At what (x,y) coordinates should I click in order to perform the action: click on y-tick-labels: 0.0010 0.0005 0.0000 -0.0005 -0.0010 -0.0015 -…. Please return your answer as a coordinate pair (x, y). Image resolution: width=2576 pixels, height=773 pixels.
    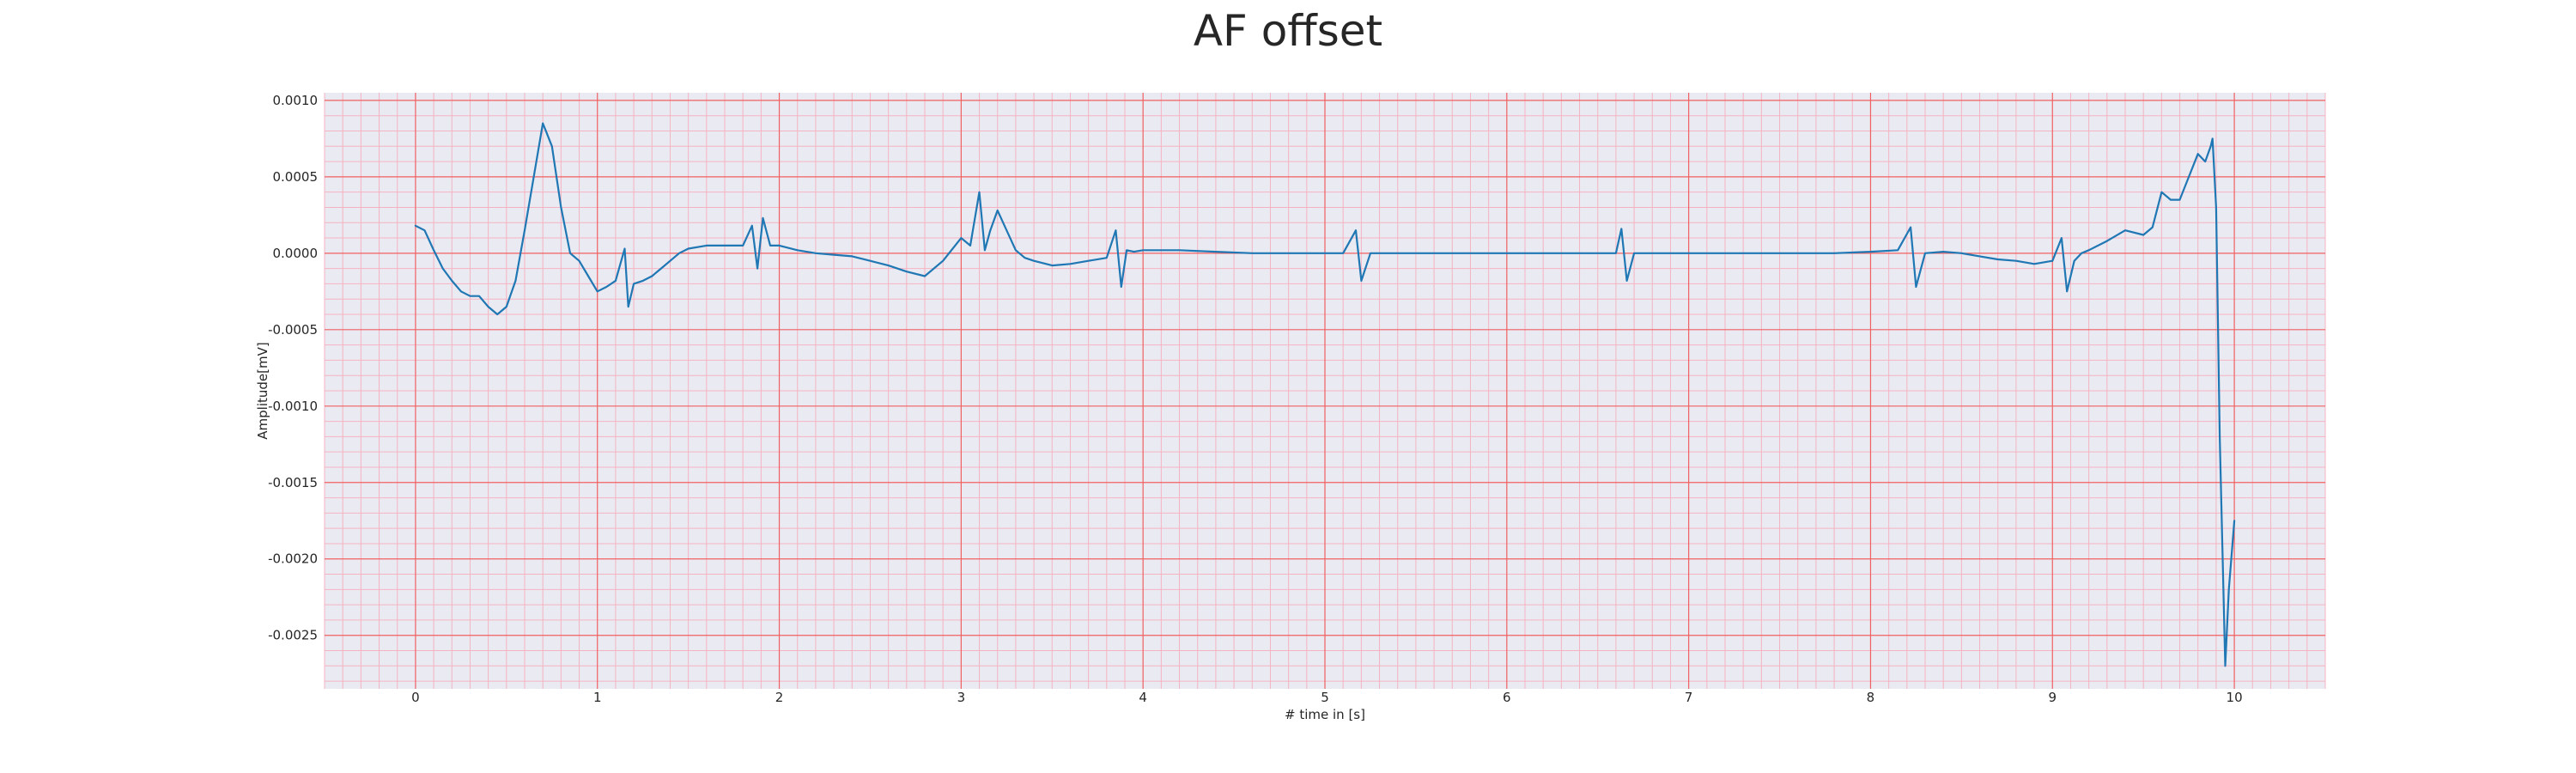
    Looking at the image, I should click on (293, 368).